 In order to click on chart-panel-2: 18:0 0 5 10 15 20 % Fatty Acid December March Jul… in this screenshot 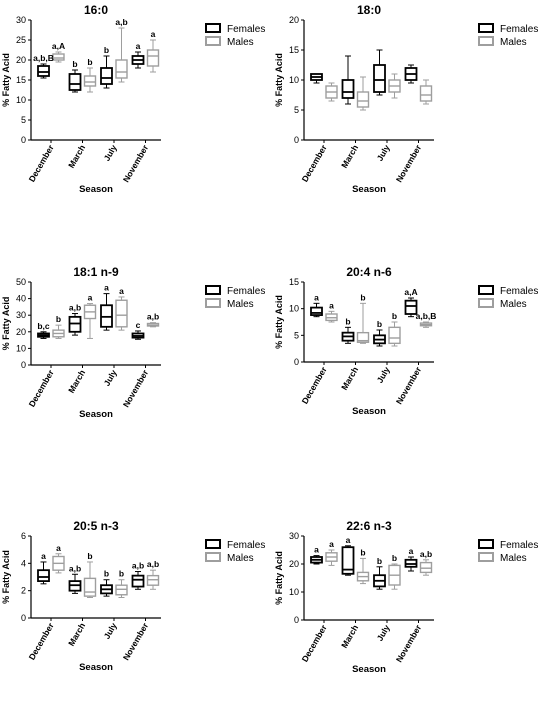, I will do `click(406, 99)`.